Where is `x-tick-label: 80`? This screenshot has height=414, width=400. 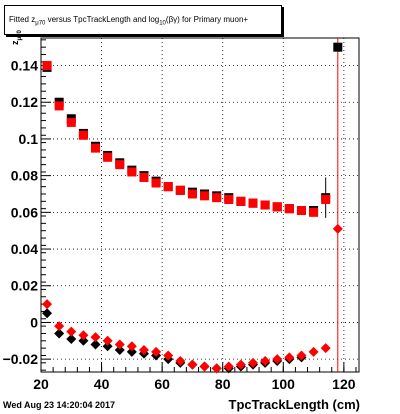
x-tick-label: 80 is located at coordinates (223, 384).